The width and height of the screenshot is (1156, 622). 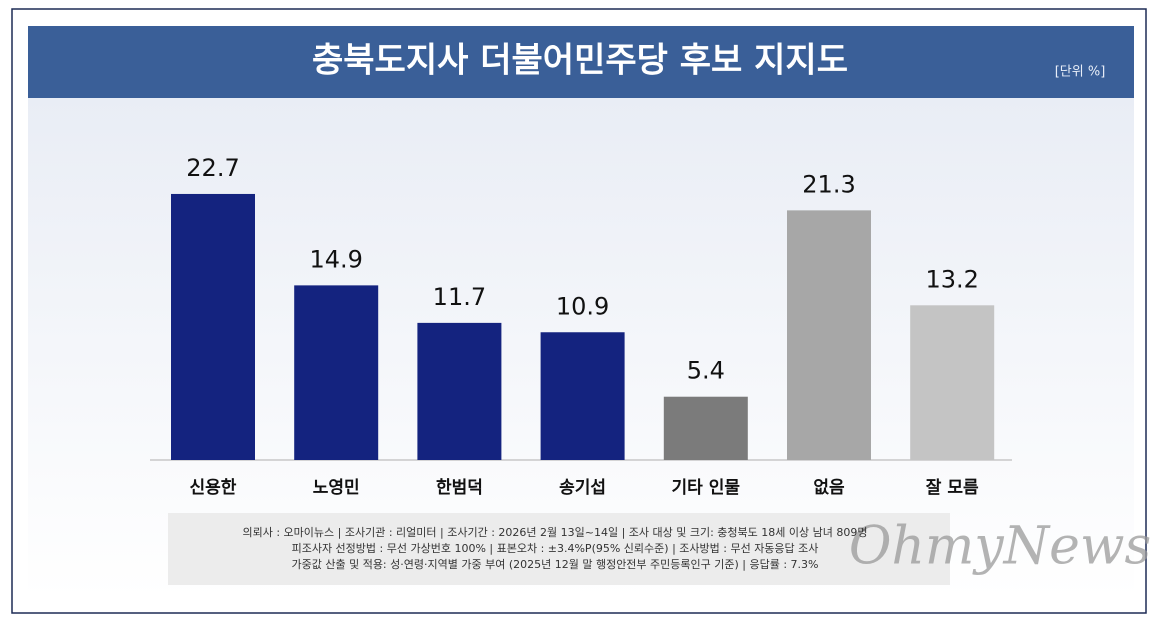 I want to click on value-label: 21.3, so click(x=828, y=184).